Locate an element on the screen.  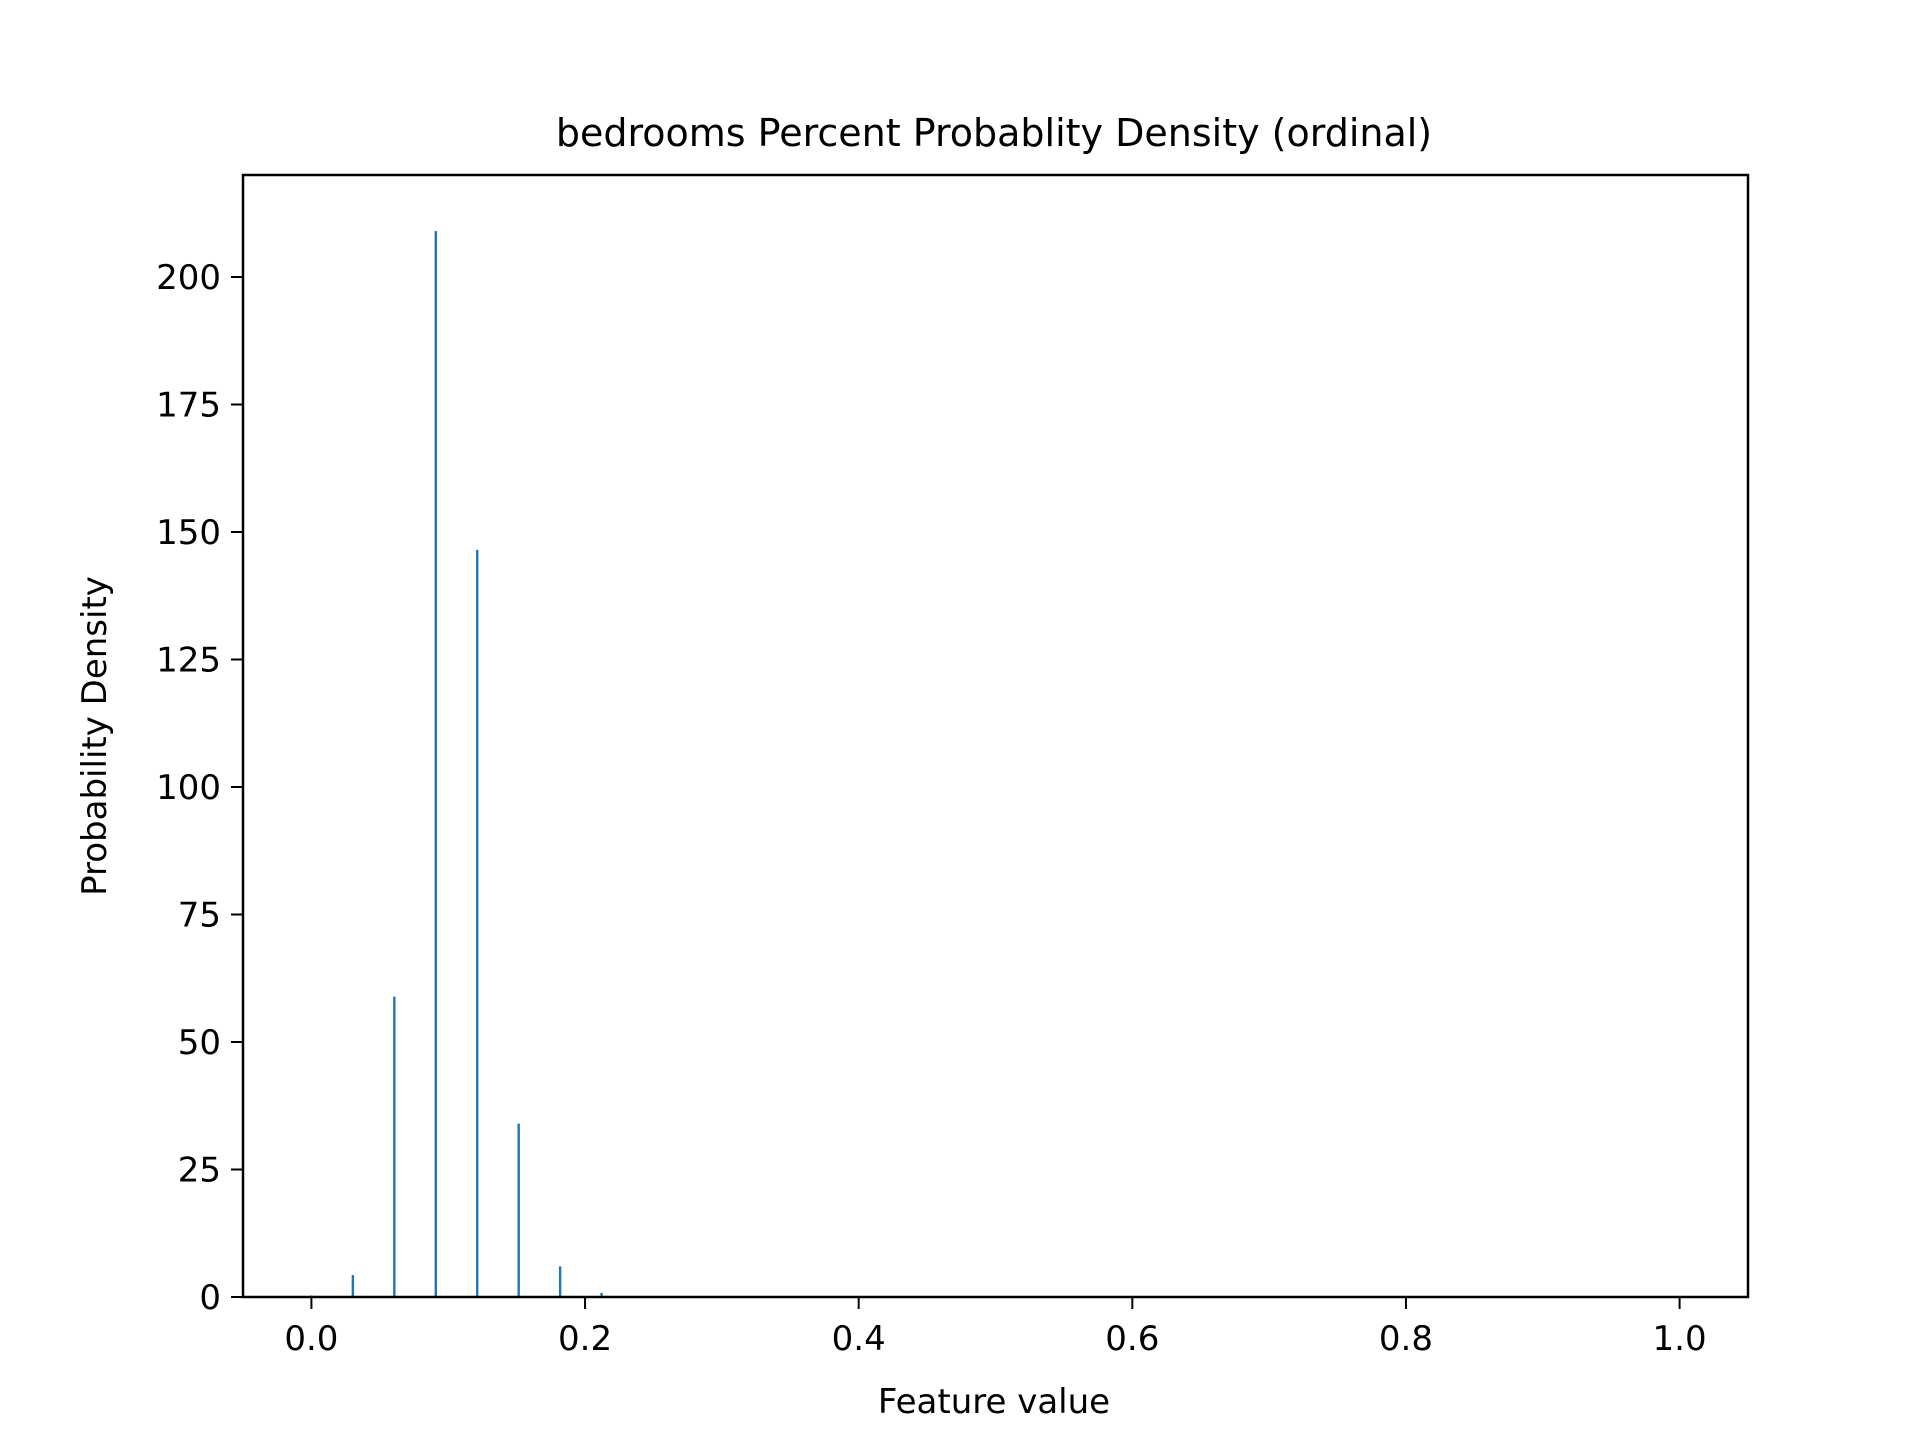
y-tick-label: 100 is located at coordinates (188, 788).